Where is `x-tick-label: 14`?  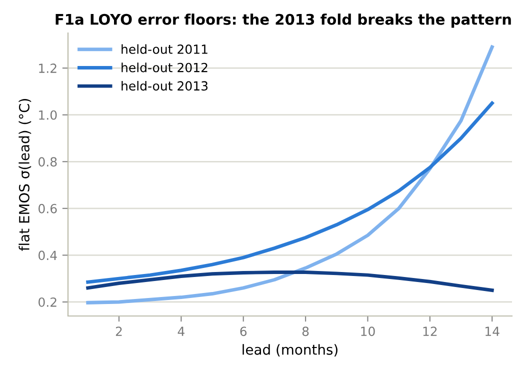 x-tick-label: 14 is located at coordinates (493, 331).